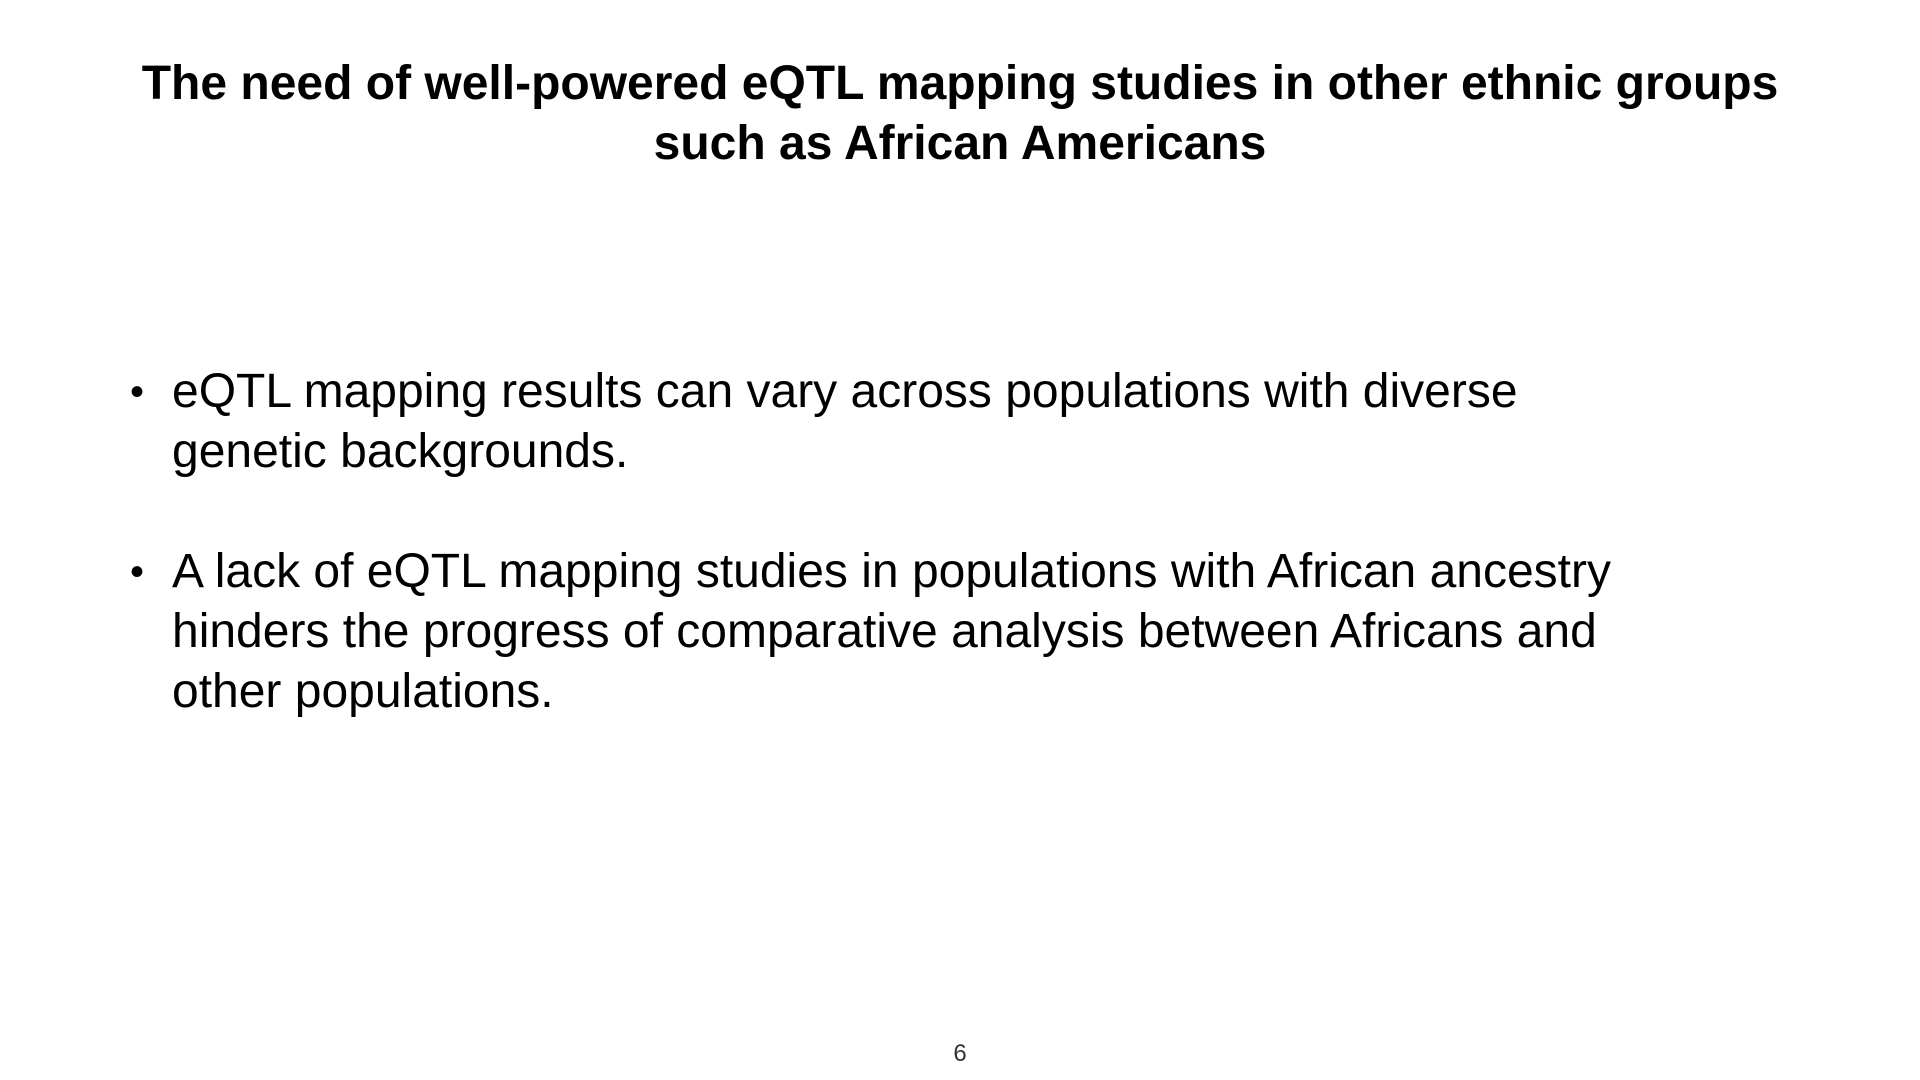 The image size is (1920, 1080). I want to click on bullet-text-line: other populations., so click(363, 691).